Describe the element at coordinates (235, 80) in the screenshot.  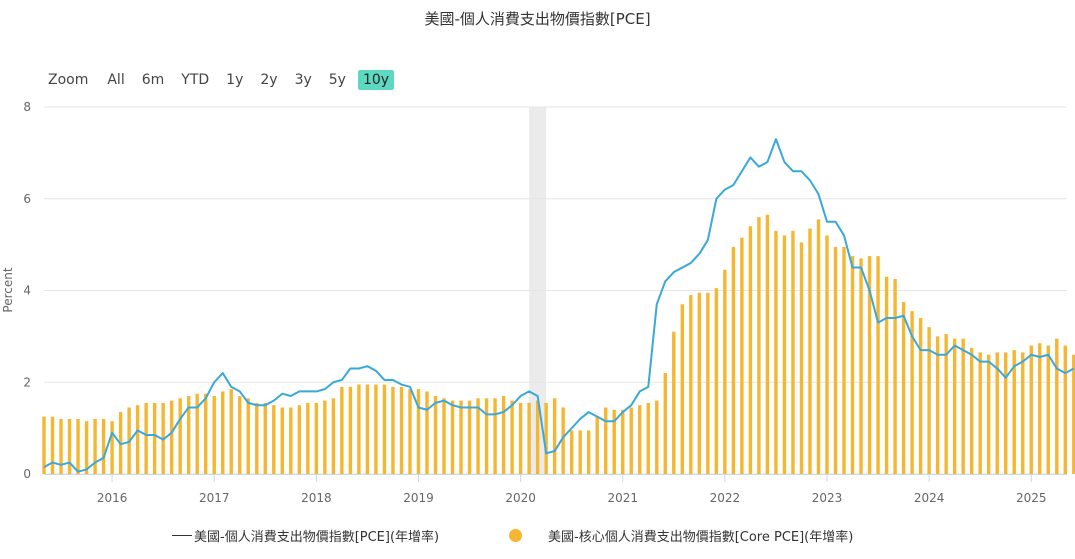
I see `range-button-1y: 1y` at that location.